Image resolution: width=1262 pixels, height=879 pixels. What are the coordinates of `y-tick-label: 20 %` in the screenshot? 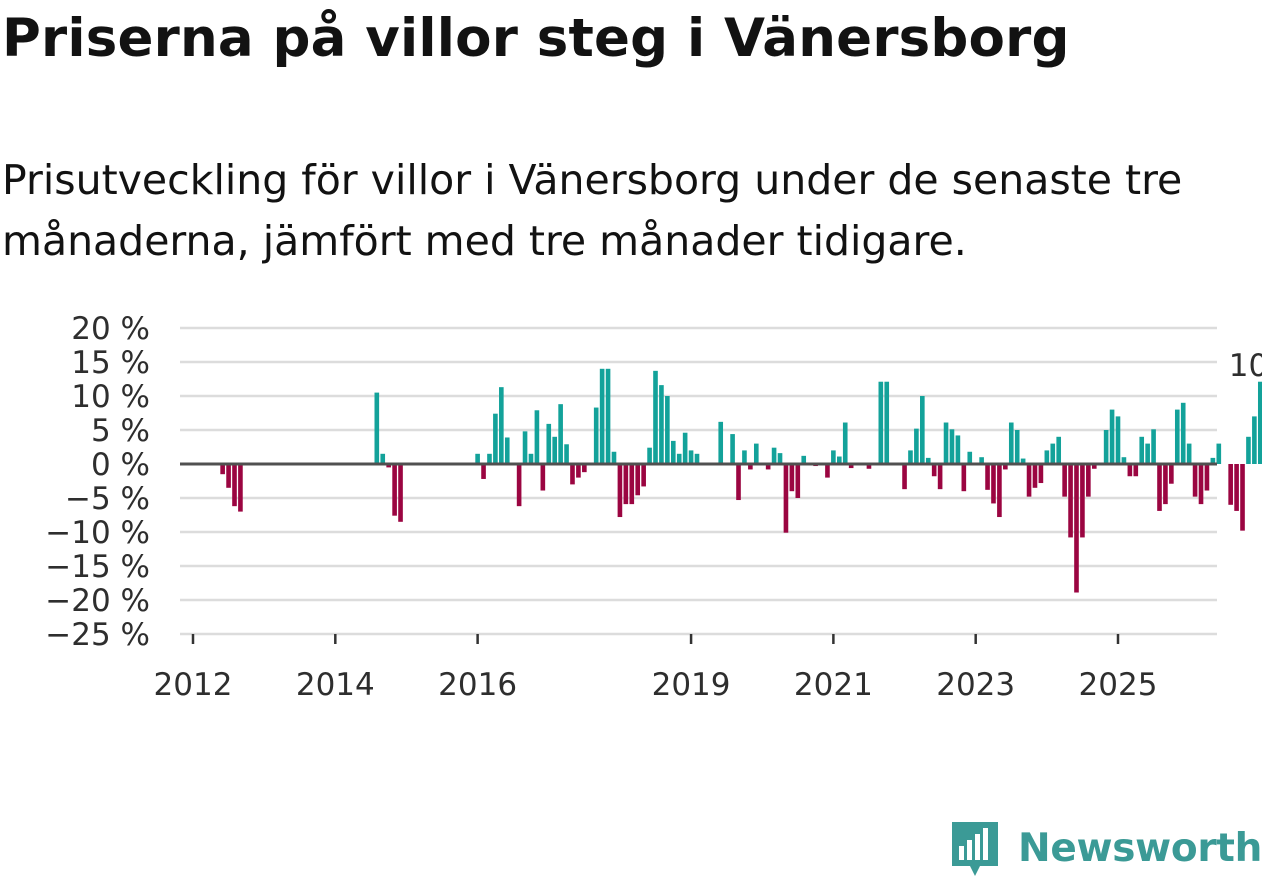 It's located at (110, 329).